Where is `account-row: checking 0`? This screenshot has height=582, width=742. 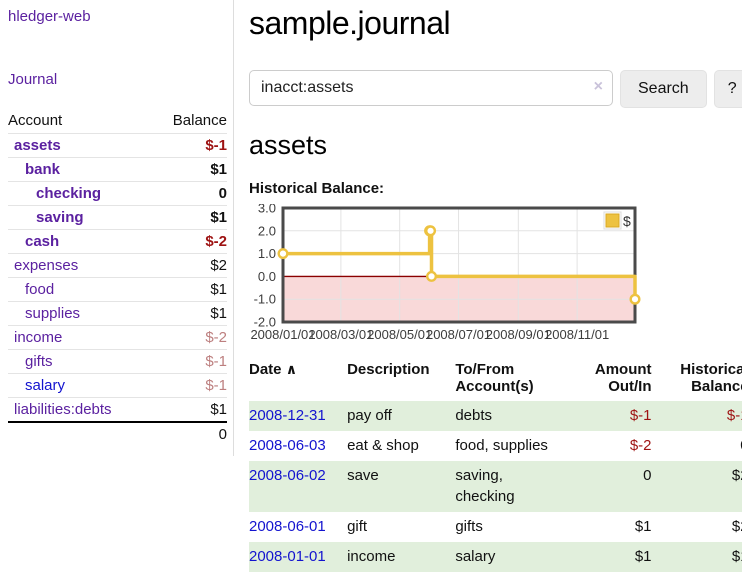
account-row: checking 0 is located at coordinates (117, 193).